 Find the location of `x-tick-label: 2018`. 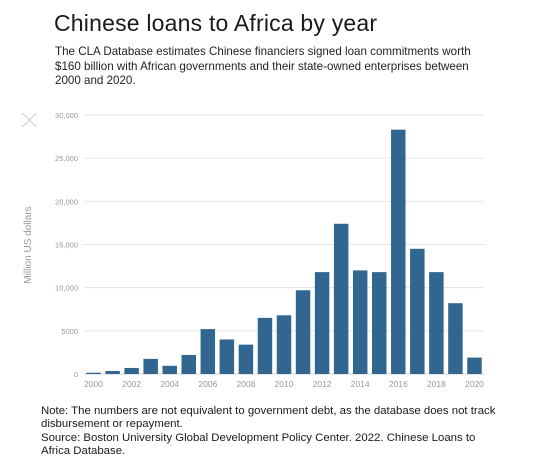

x-tick-label: 2018 is located at coordinates (436, 384).